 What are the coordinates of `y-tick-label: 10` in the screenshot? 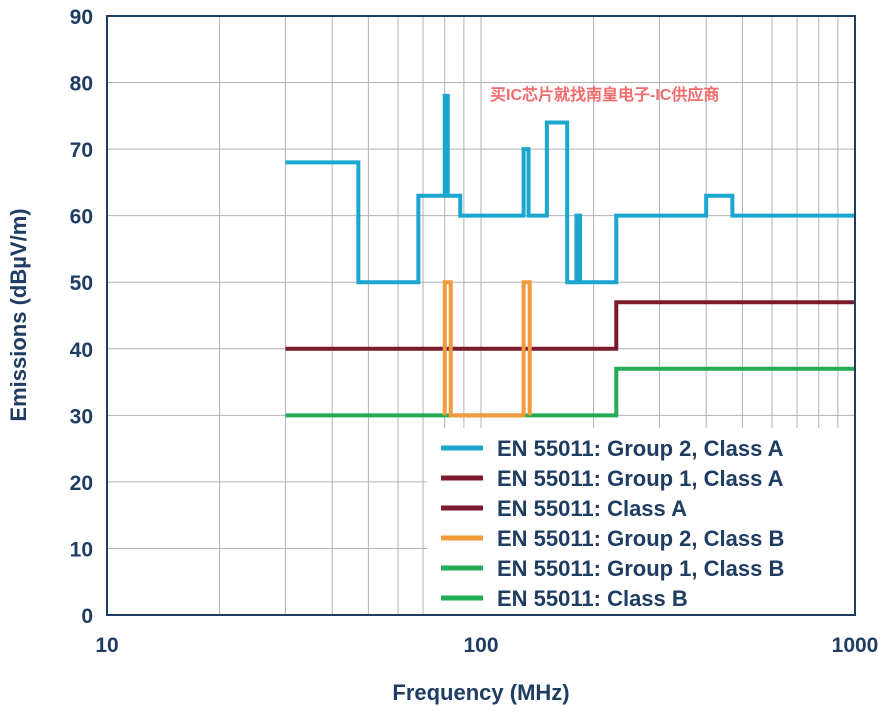 It's located at (81, 549).